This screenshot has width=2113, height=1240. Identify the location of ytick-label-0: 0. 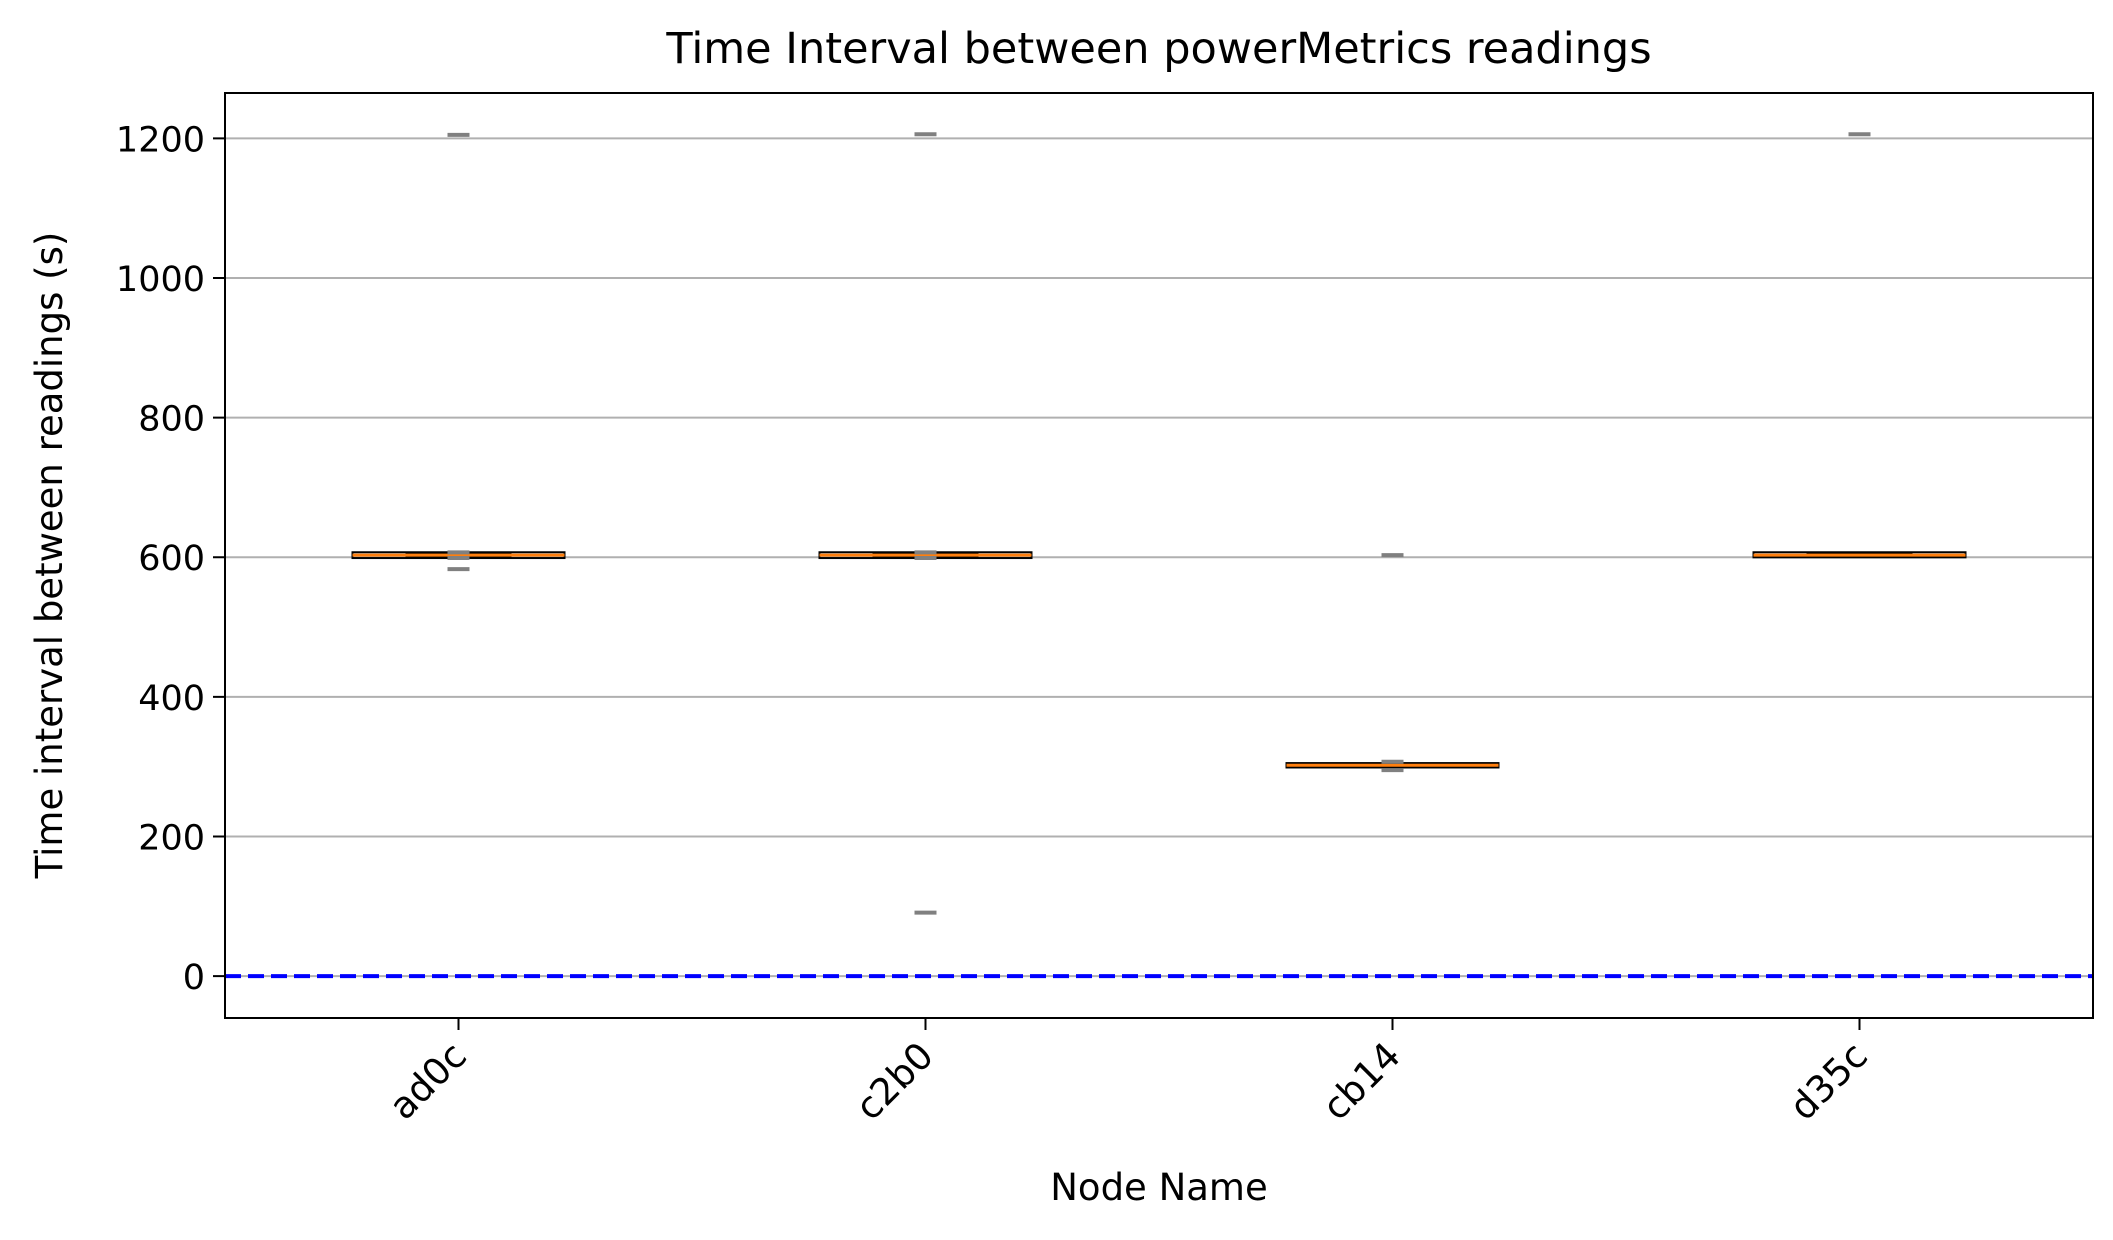
(194, 978).